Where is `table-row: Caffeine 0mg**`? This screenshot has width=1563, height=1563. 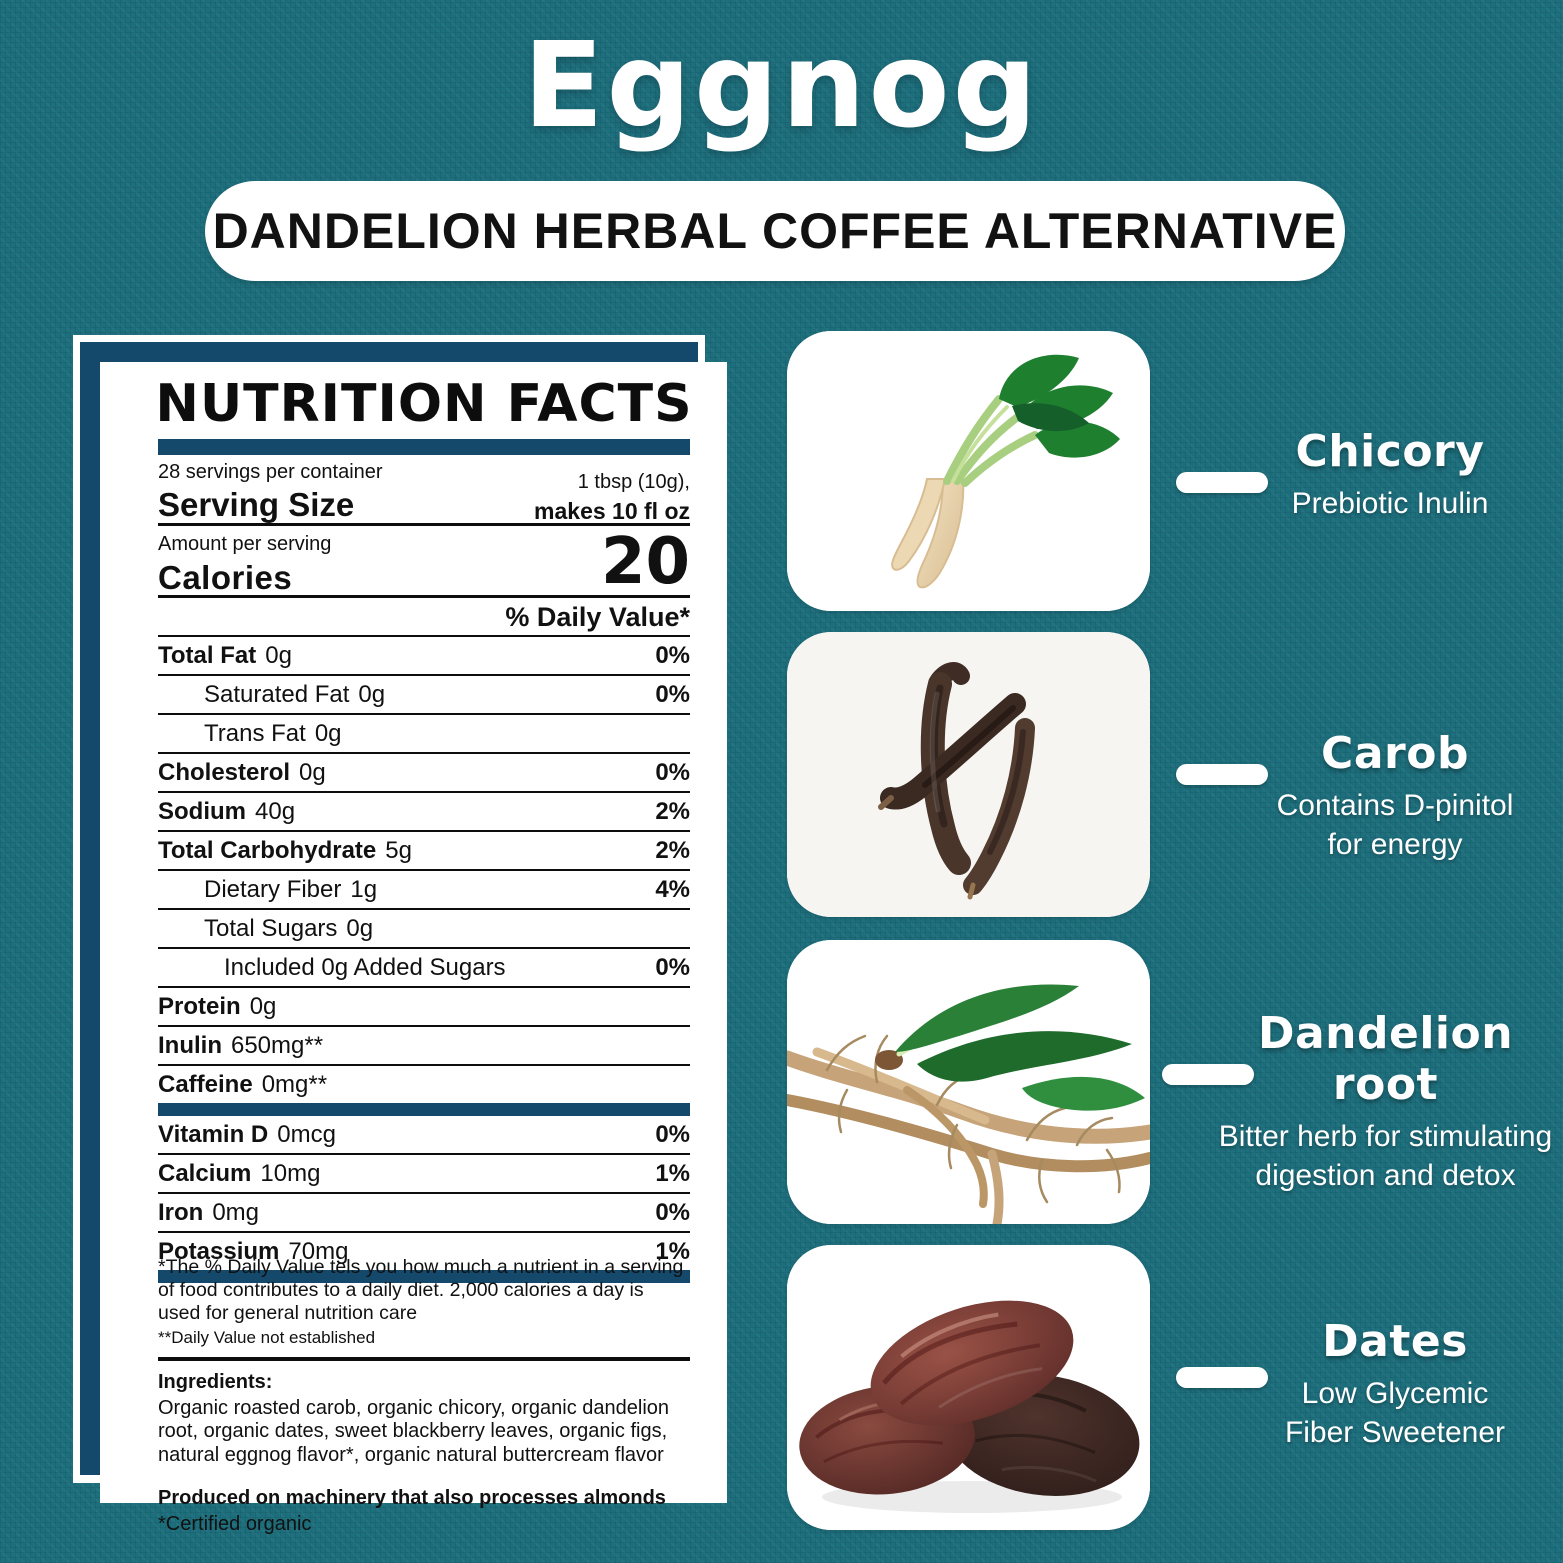
table-row: Caffeine 0mg** is located at coordinates (424, 1083).